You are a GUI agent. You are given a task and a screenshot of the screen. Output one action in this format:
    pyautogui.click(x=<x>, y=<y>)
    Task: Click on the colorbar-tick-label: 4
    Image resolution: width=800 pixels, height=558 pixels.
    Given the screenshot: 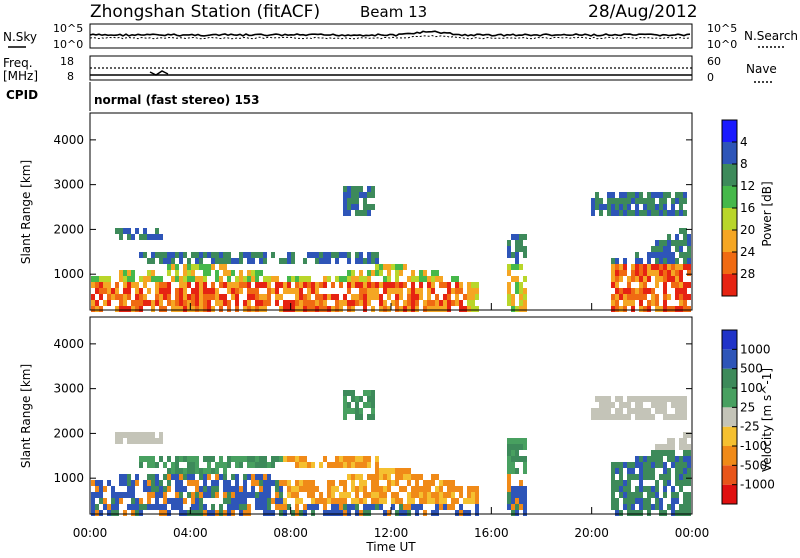 What is the action you would take?
    pyautogui.click(x=744, y=142)
    